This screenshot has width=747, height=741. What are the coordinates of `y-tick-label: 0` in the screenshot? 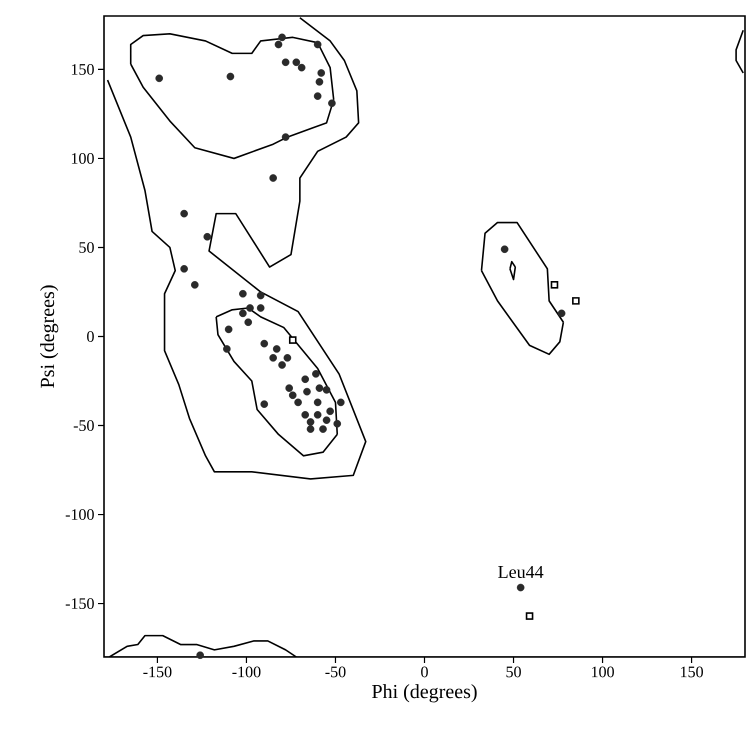 It's located at (90, 336).